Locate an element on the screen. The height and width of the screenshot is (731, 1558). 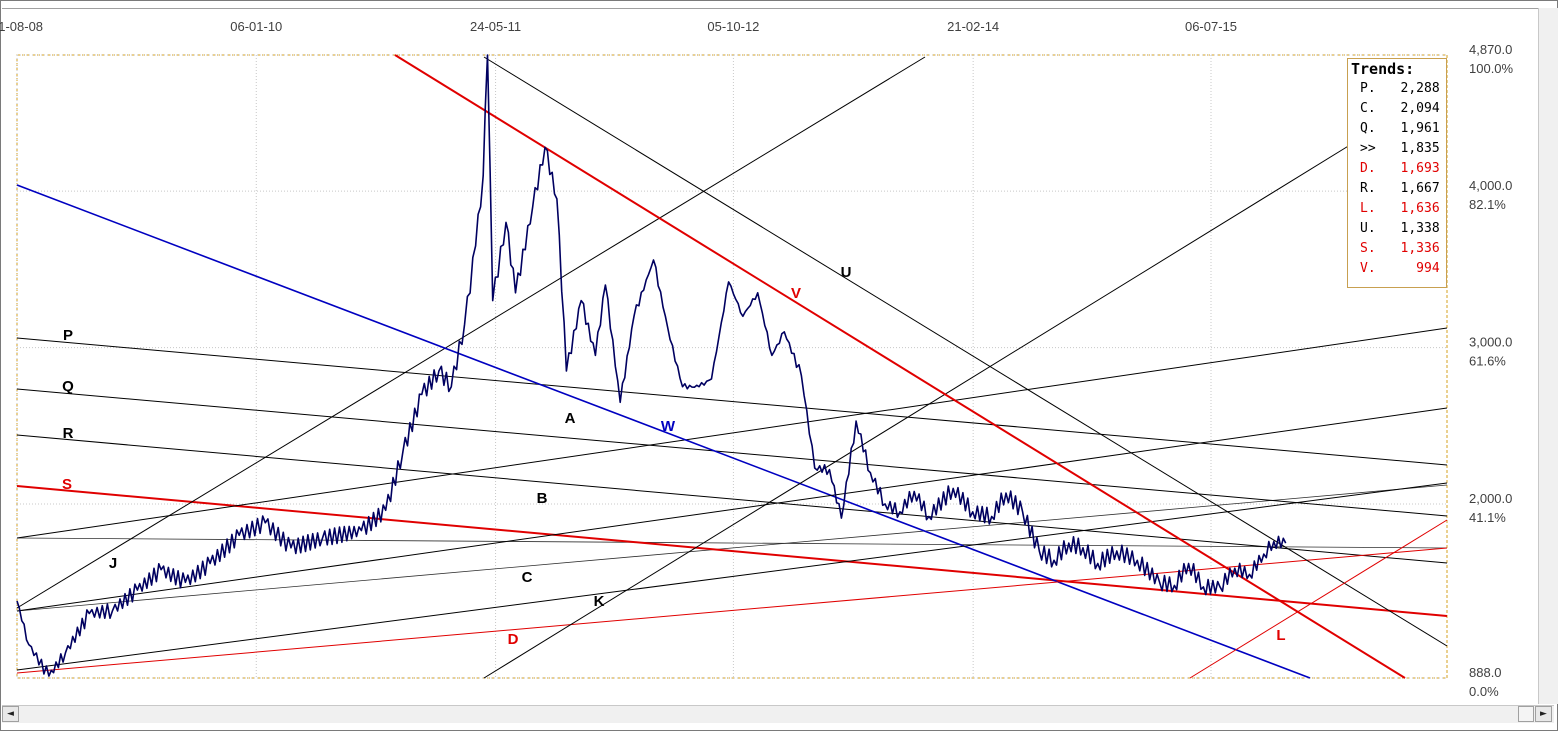
trend-row-label: R. is located at coordinates (1368, 188).